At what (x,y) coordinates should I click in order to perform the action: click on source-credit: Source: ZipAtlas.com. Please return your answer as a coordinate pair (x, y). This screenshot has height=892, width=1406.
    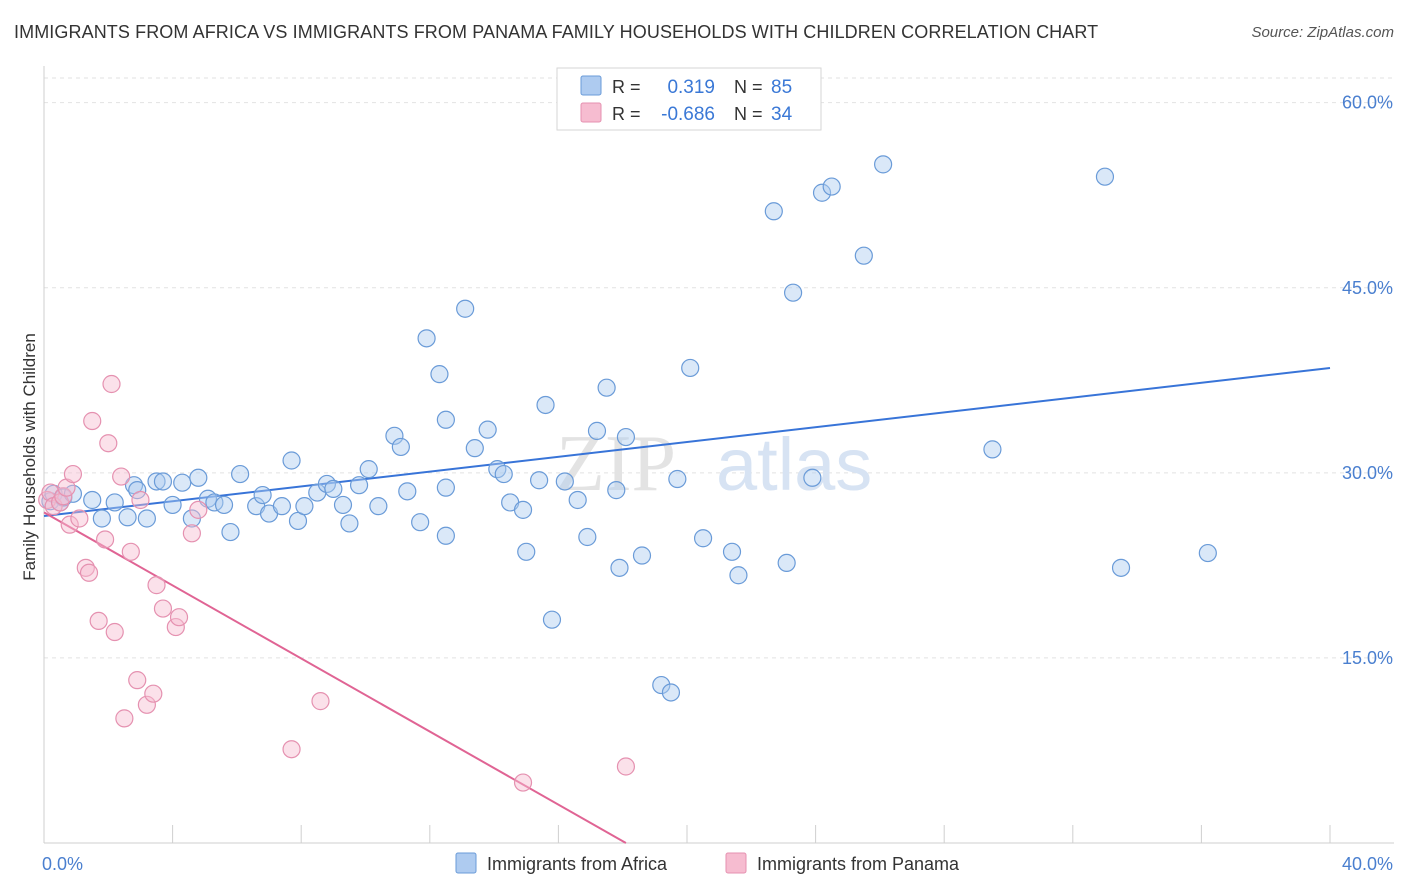
    Looking at the image, I should click on (1322, 32).